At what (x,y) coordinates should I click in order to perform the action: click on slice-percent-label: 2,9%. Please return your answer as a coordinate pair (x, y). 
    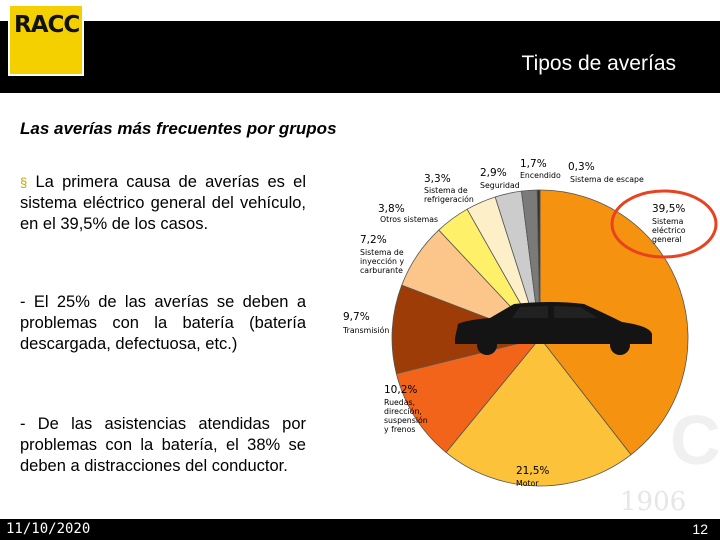
    Looking at the image, I should click on (493, 173).